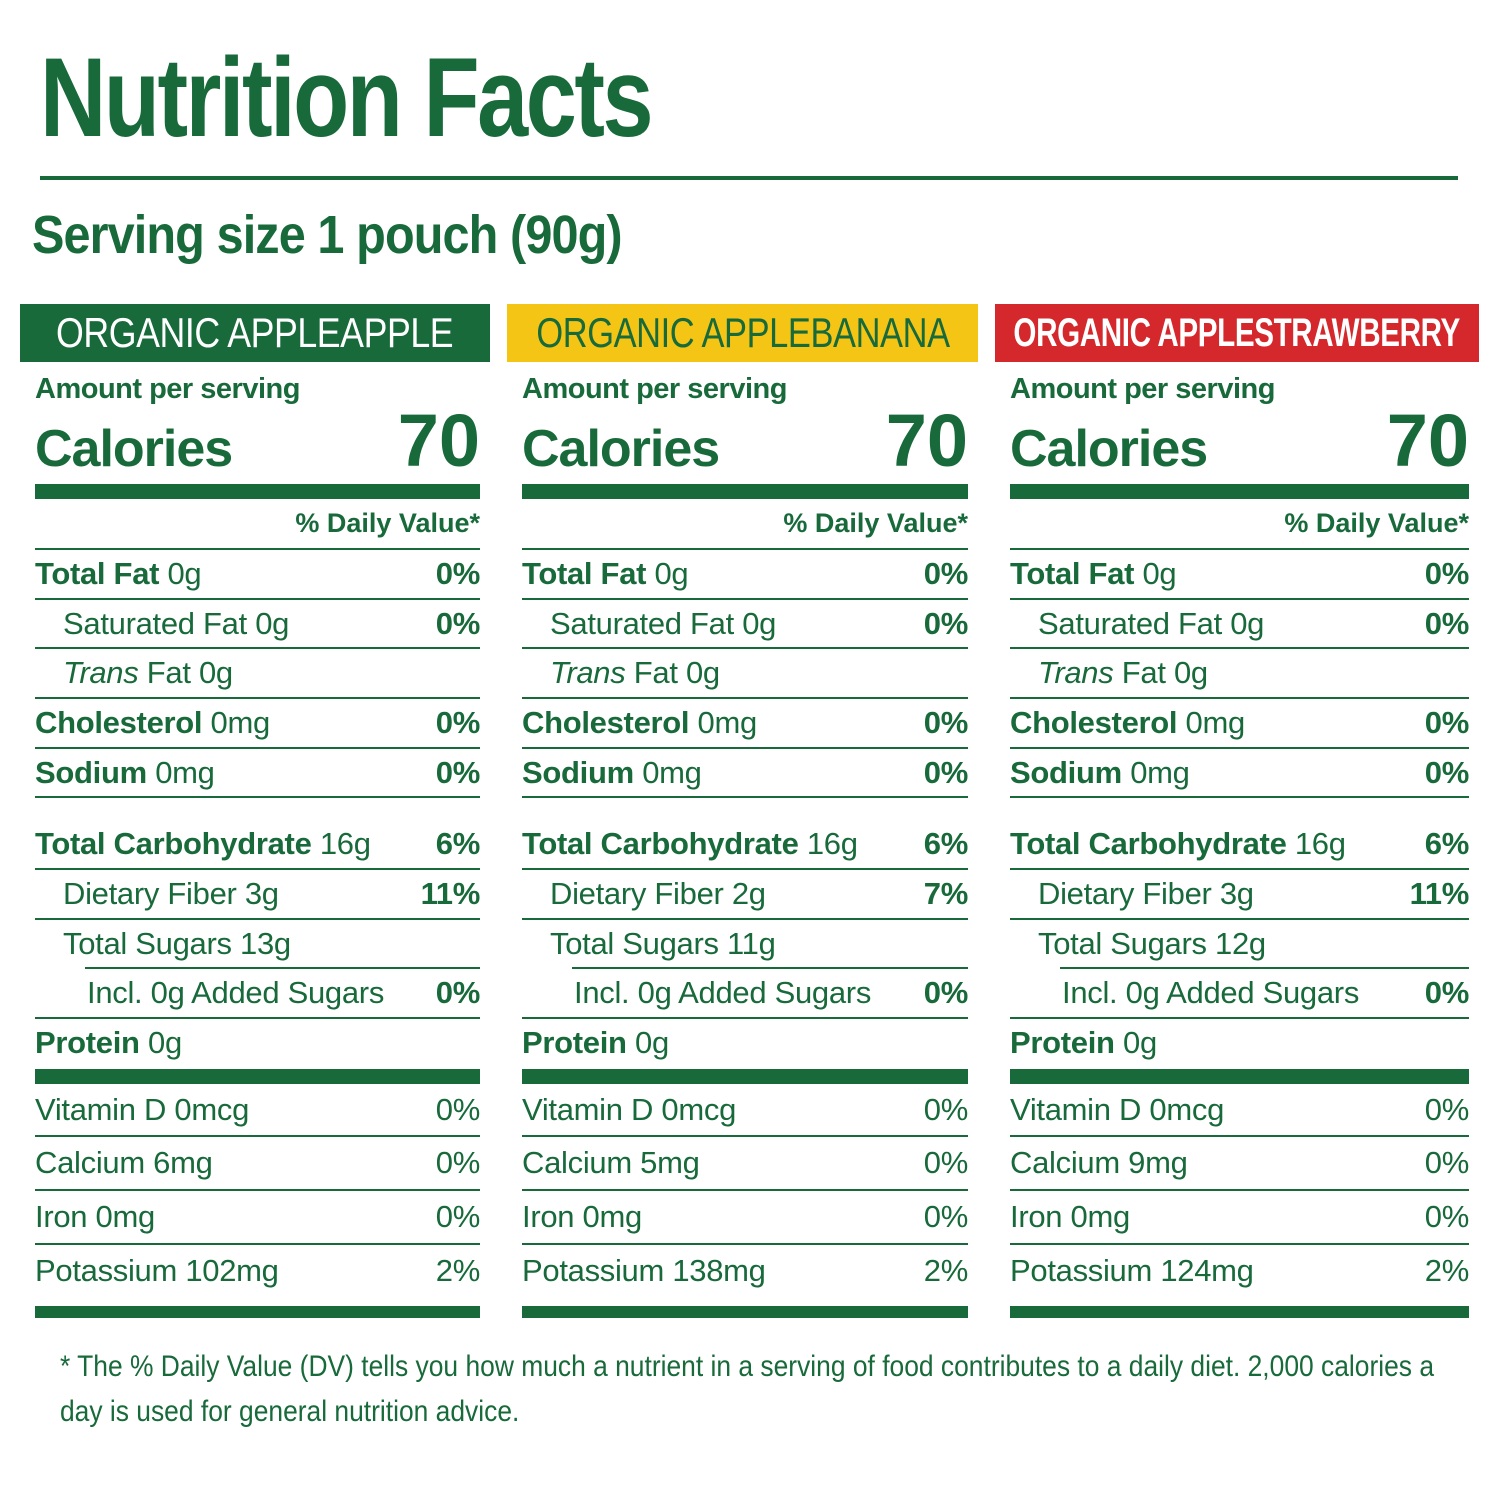 This screenshot has width=1500, height=1500. What do you see at coordinates (257, 1271) in the screenshot?
I see `row-potassium: Potassium 102mg 2%` at bounding box center [257, 1271].